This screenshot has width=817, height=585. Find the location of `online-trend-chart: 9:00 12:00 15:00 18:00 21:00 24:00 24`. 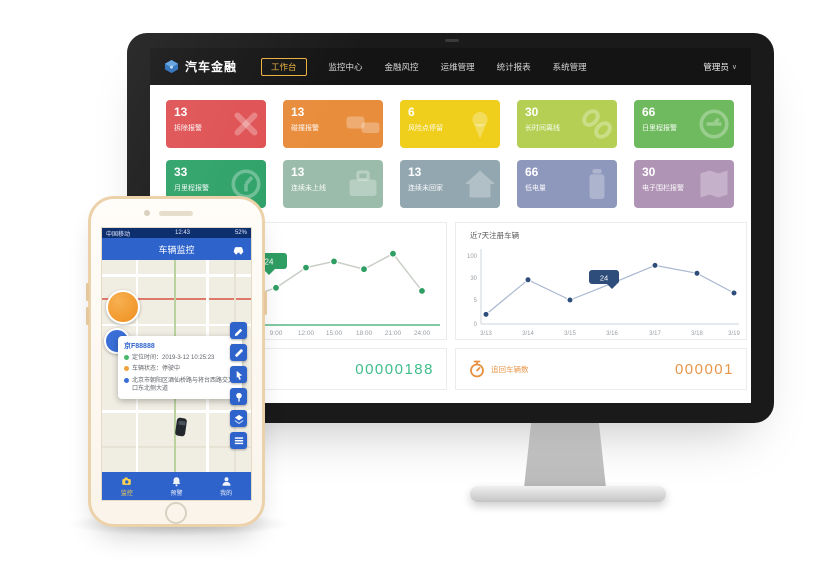

online-trend-chart: 9:00 12:00 15:00 18:00 21:00 24:00 24 is located at coordinates (303, 293).